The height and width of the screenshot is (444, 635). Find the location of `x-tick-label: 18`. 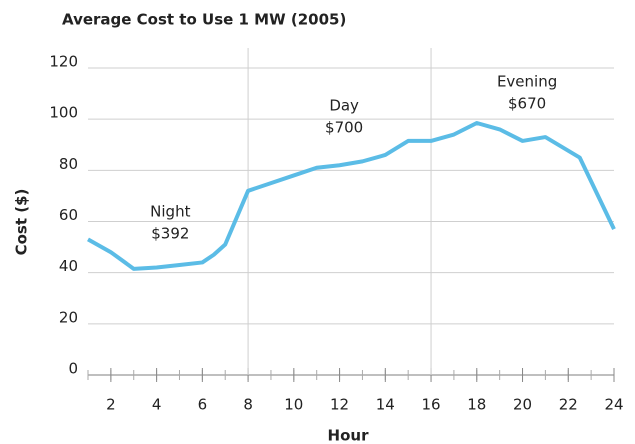

x-tick-label: 18 is located at coordinates (476, 405).